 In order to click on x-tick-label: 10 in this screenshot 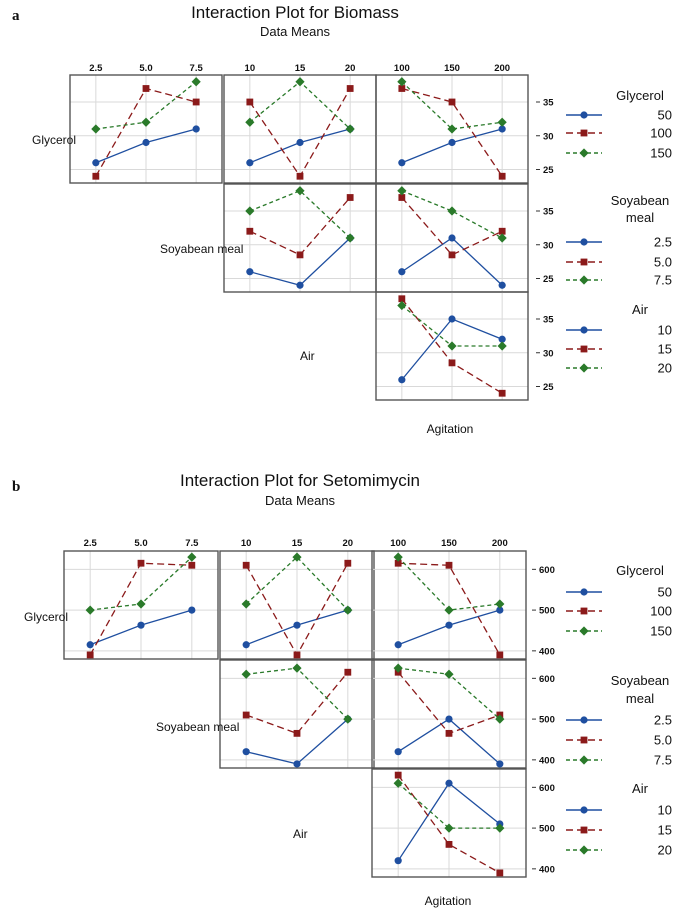, I will do `click(250, 68)`.